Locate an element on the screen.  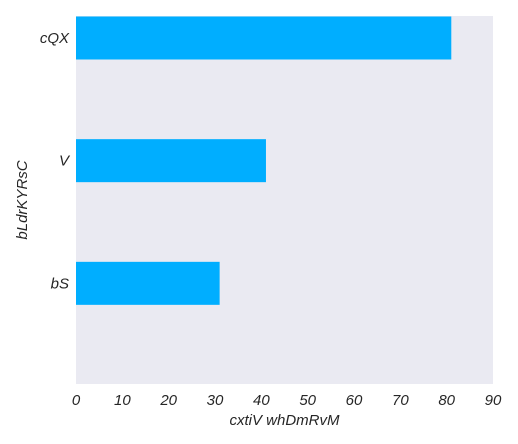
x-tick-label: 80 is located at coordinates (446, 400).